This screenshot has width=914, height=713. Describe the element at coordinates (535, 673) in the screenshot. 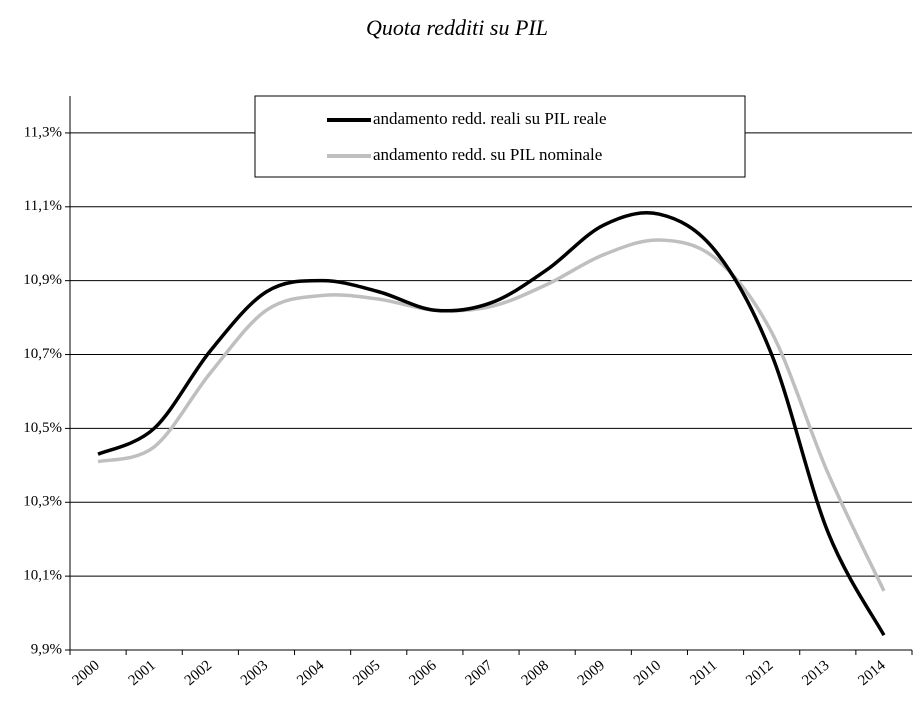

I see `x-tick-label: 2008` at that location.